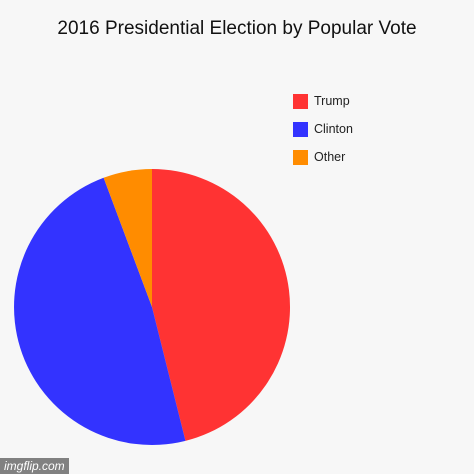 Image resolution: width=474 pixels, height=474 pixels. What do you see at coordinates (34, 466) in the screenshot?
I see `watermark: imgflip.com` at bounding box center [34, 466].